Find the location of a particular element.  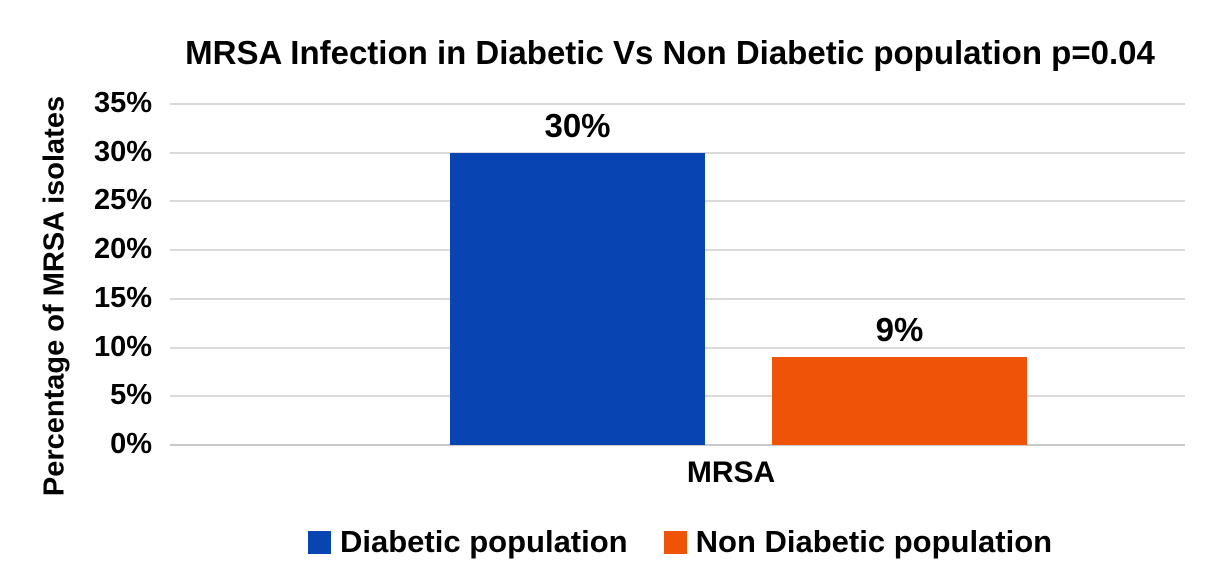

x-axis-category-label: MRSA is located at coordinates (731, 472).